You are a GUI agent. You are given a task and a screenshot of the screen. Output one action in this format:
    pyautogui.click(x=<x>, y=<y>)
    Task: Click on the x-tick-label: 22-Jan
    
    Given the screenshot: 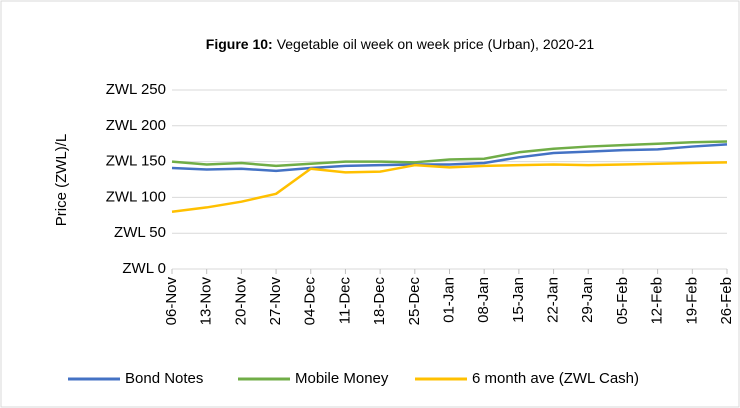 What is the action you would take?
    pyautogui.click(x=553, y=300)
    